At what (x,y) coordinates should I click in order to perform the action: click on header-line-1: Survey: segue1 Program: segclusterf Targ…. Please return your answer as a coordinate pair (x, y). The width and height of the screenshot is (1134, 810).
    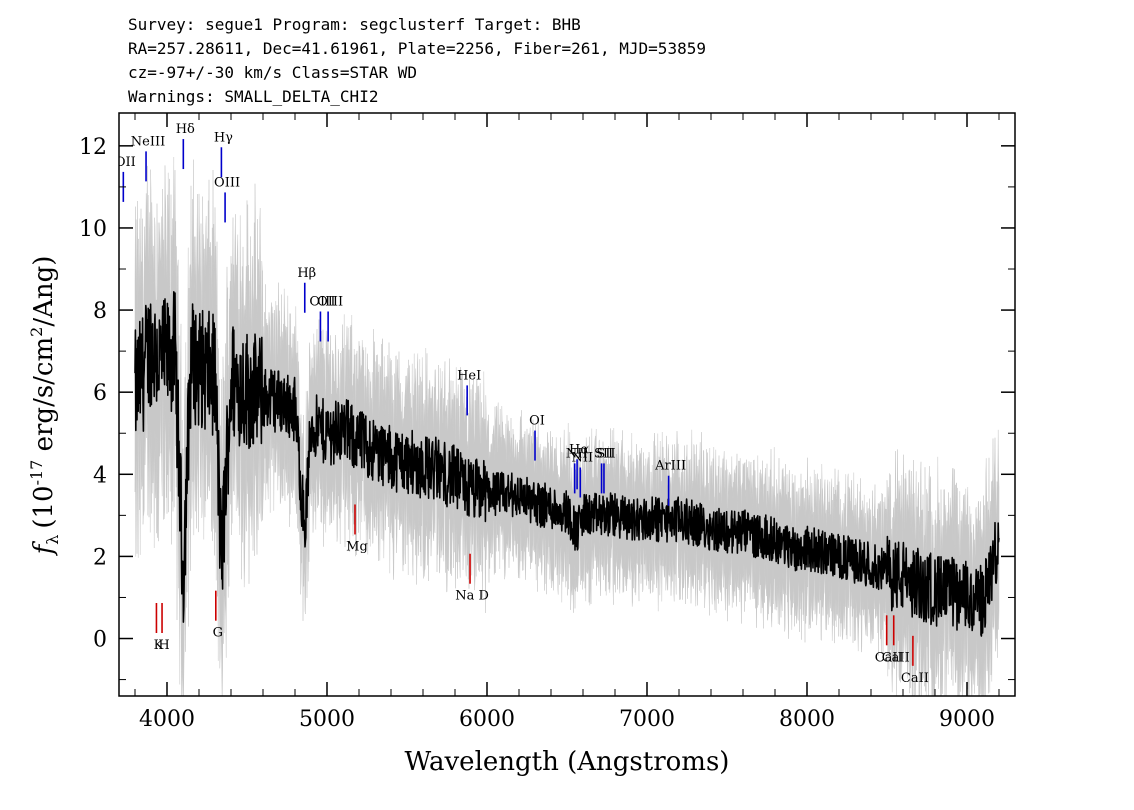
    Looking at the image, I should click on (354, 24).